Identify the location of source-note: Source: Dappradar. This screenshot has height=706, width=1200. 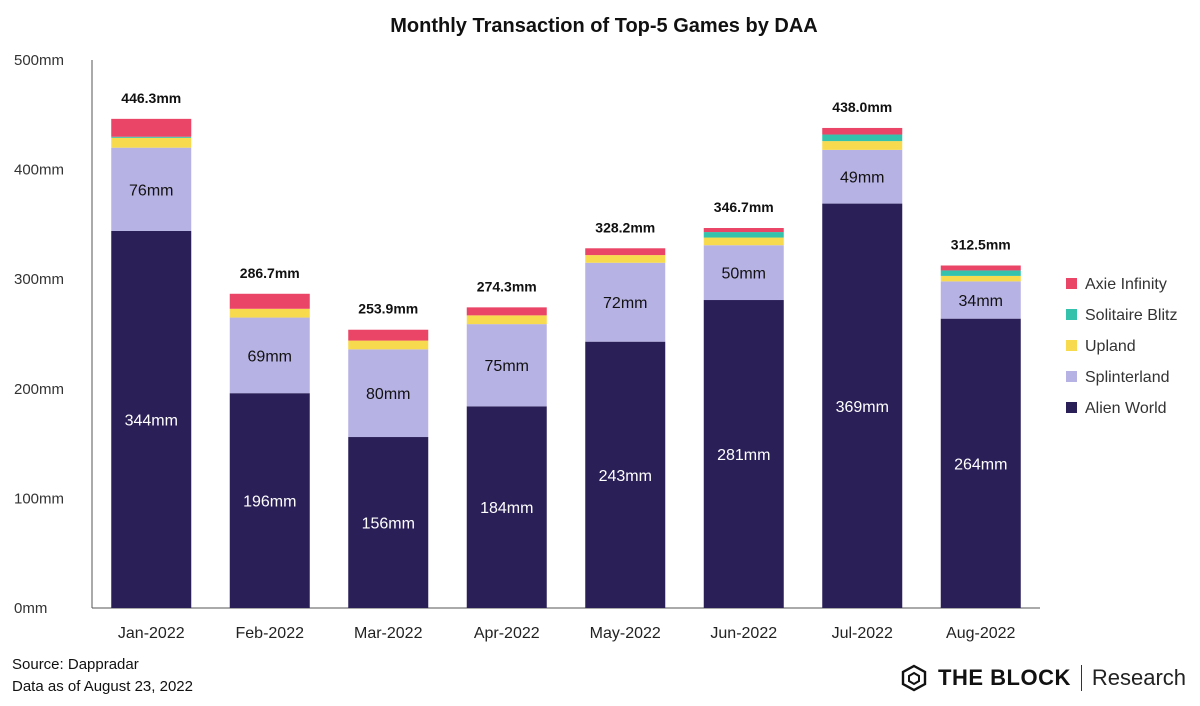
(75, 664).